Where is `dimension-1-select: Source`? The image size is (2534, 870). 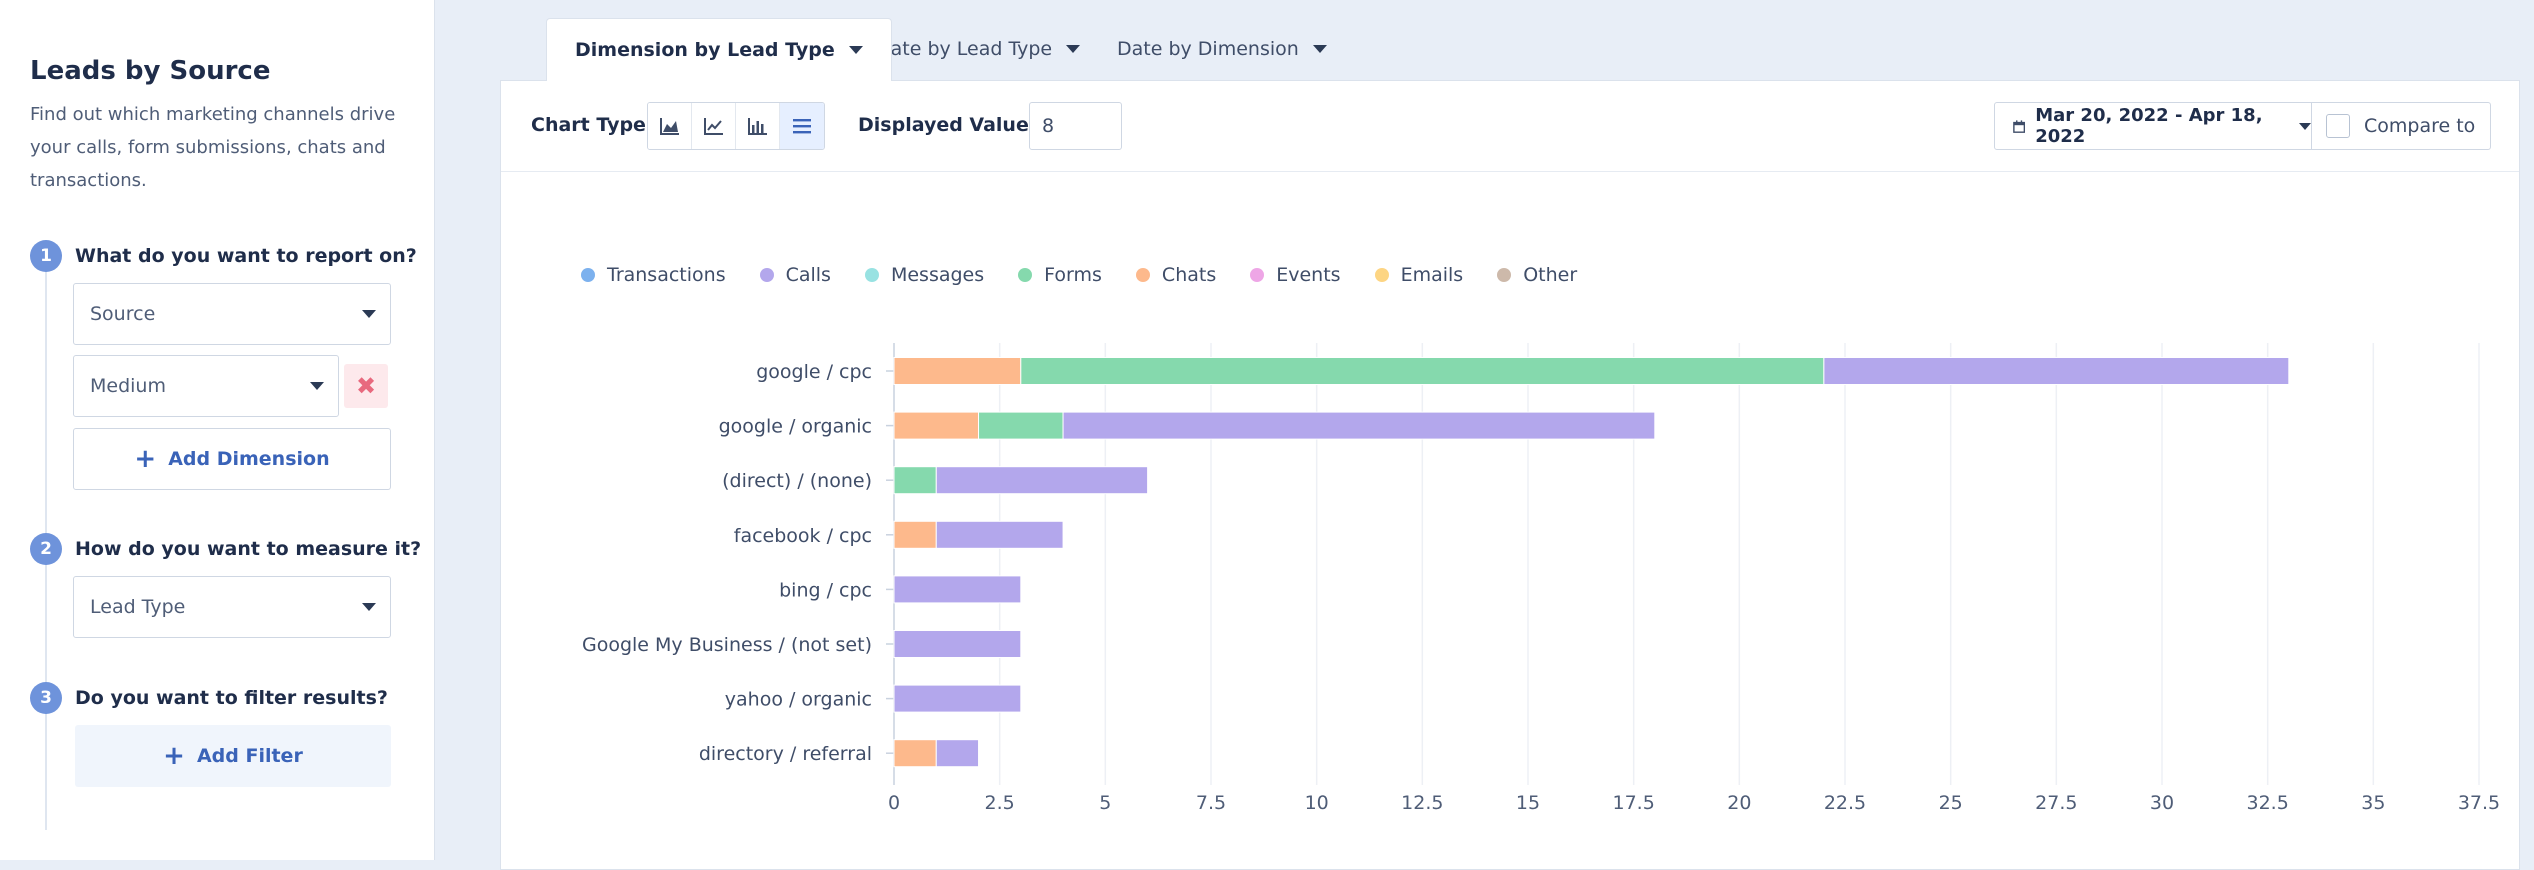
dimension-1-select: Source is located at coordinates (232, 314).